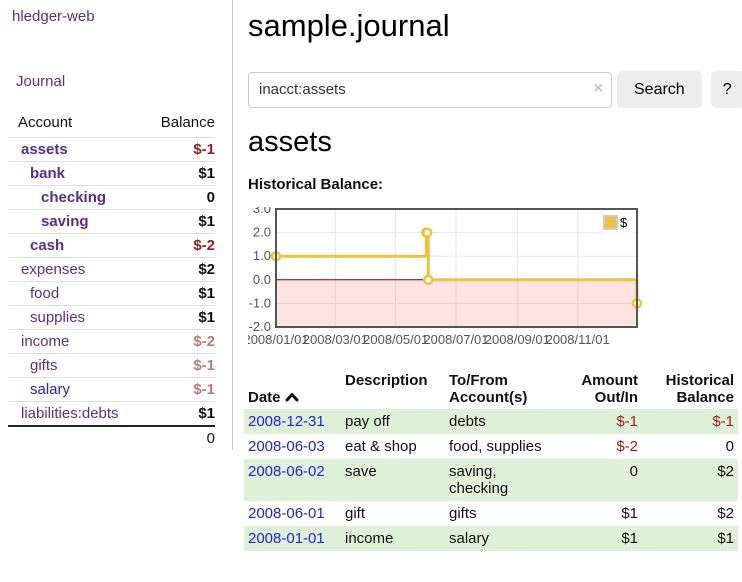 The height and width of the screenshot is (582, 742). What do you see at coordinates (111, 269) in the screenshot?
I see `account-row: expenses $2` at bounding box center [111, 269].